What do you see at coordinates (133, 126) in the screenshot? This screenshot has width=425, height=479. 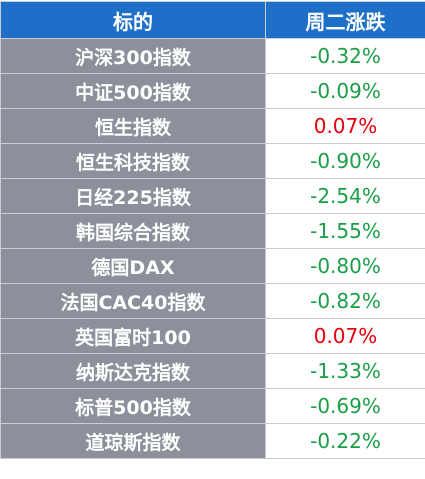 I see `index-name: 恒生指数` at bounding box center [133, 126].